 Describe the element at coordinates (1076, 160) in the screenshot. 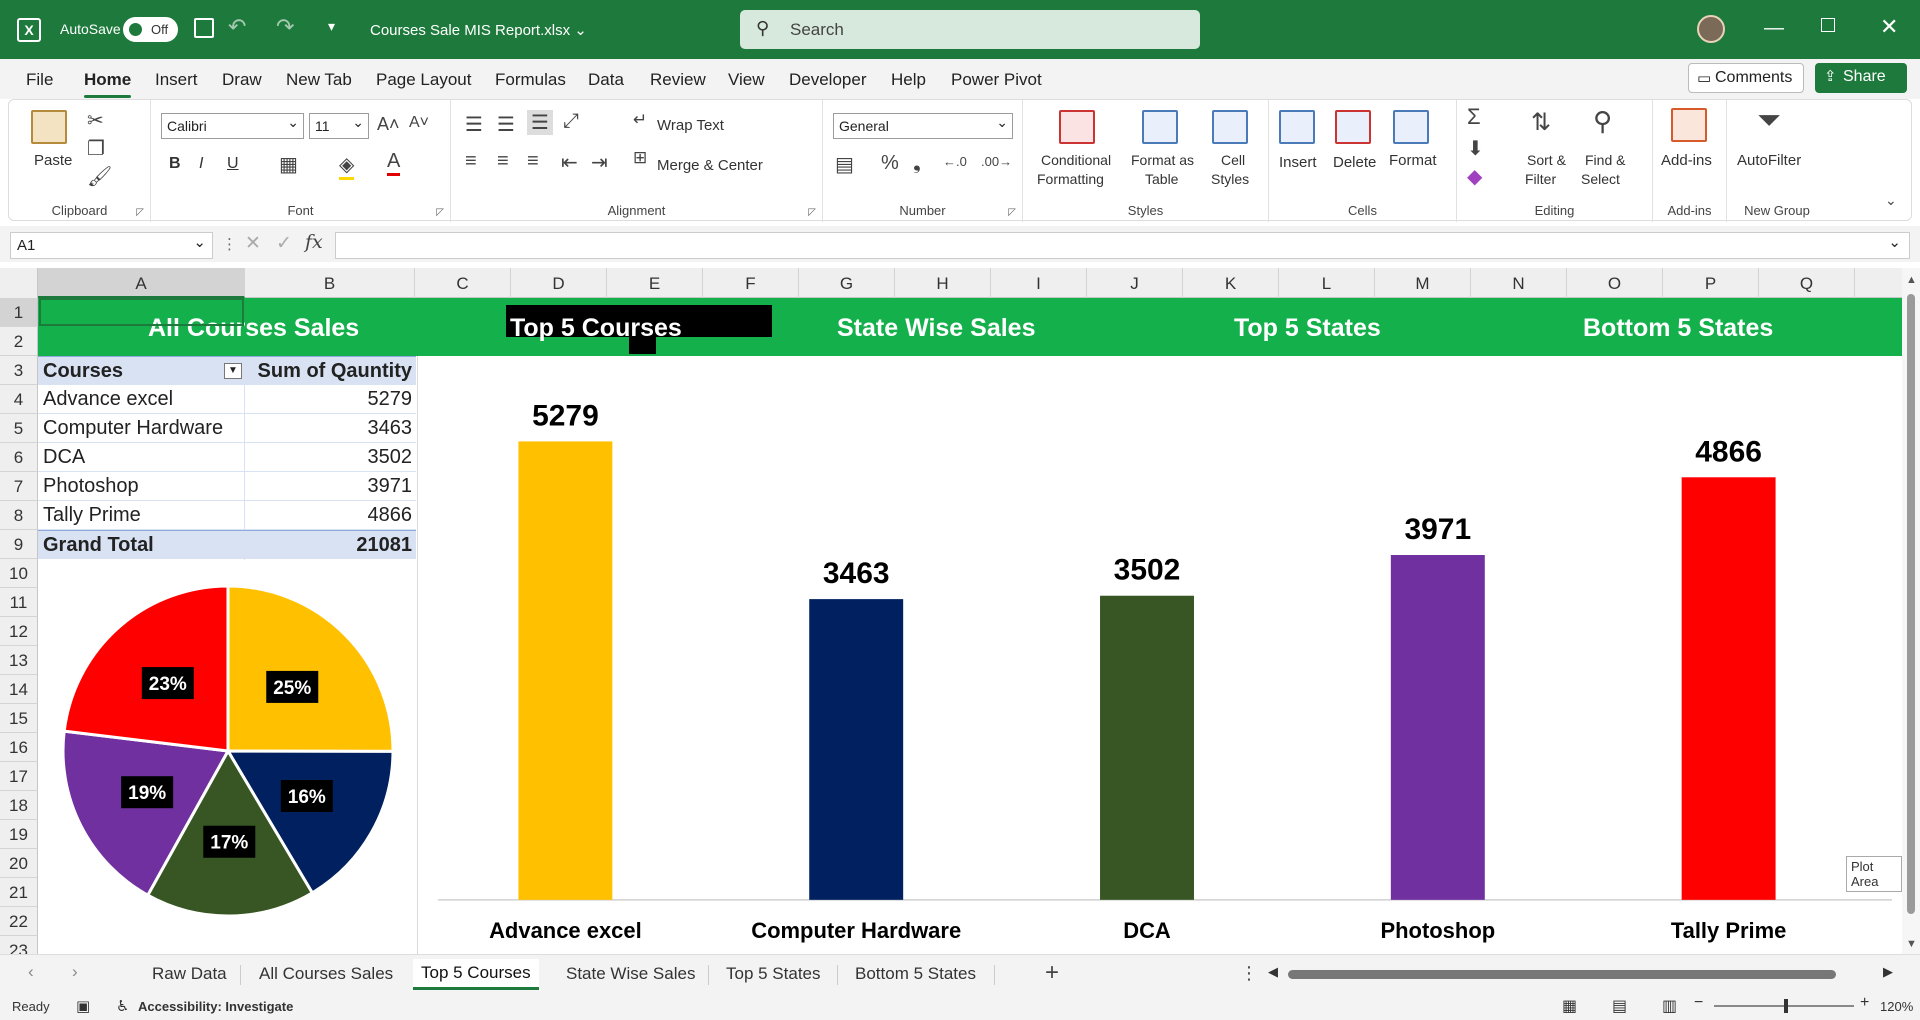

I see `conditional-formatting-line1: Conditional` at that location.